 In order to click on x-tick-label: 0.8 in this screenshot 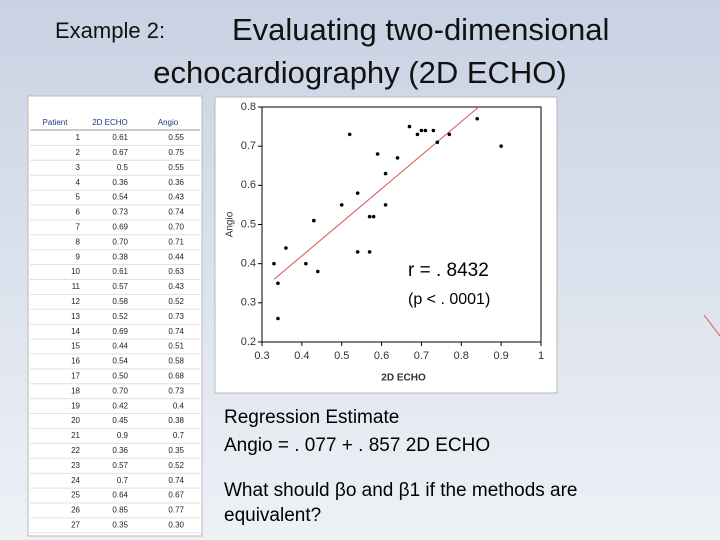, I will do `click(461, 356)`.